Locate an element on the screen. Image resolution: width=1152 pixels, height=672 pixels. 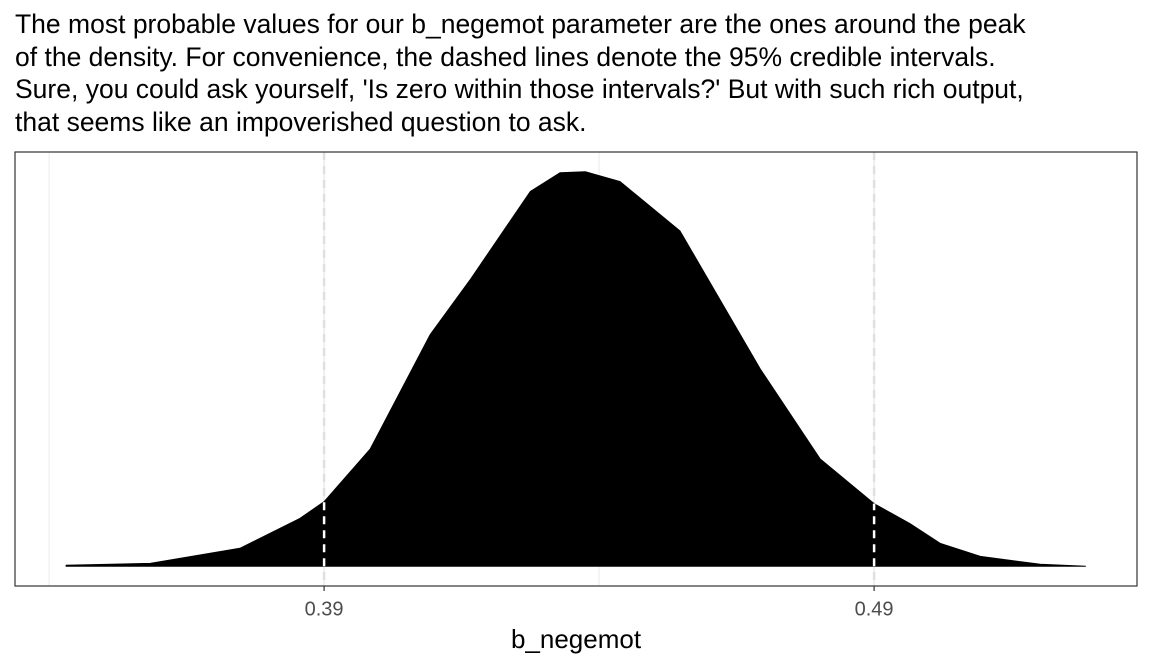
x-tick-label: 0.39 is located at coordinates (324, 609).